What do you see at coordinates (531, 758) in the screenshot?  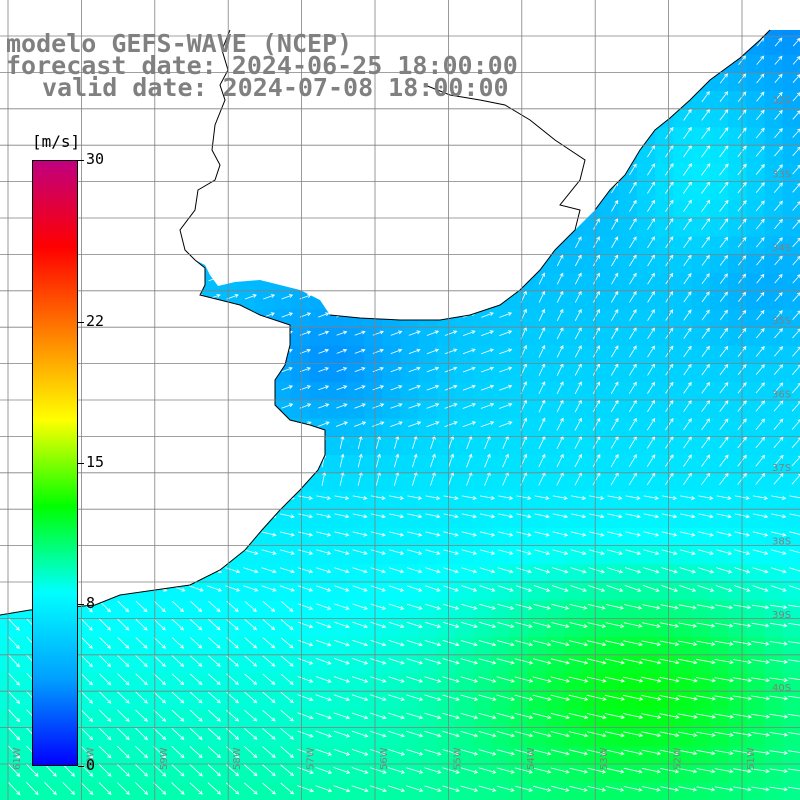 I see `lon-label: 54W` at bounding box center [531, 758].